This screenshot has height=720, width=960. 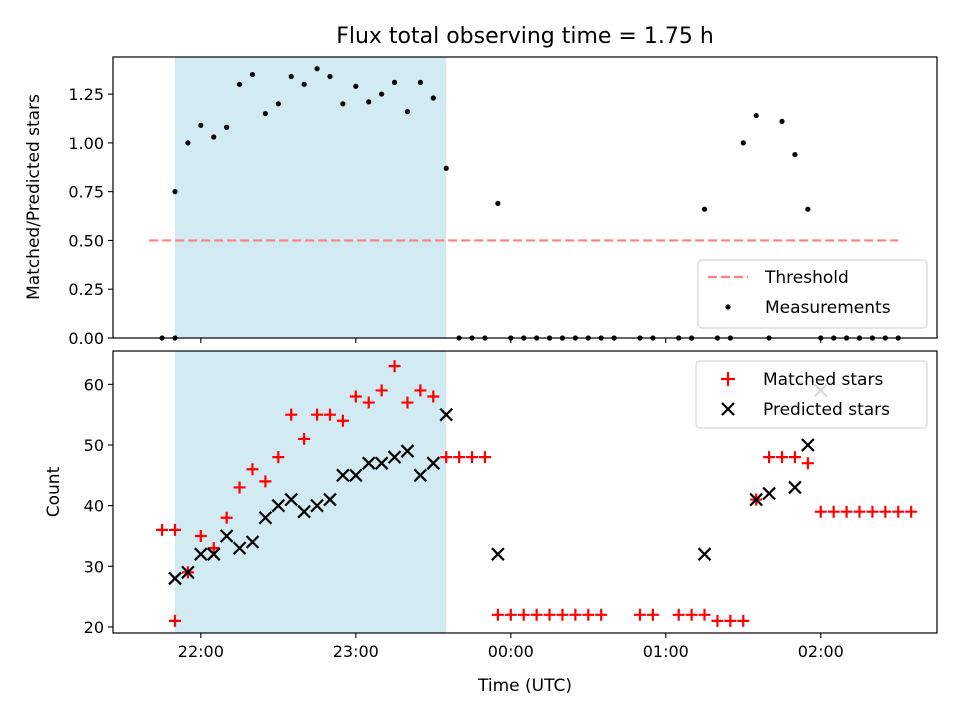 I want to click on y-tick-label: 20, so click(x=94, y=627).